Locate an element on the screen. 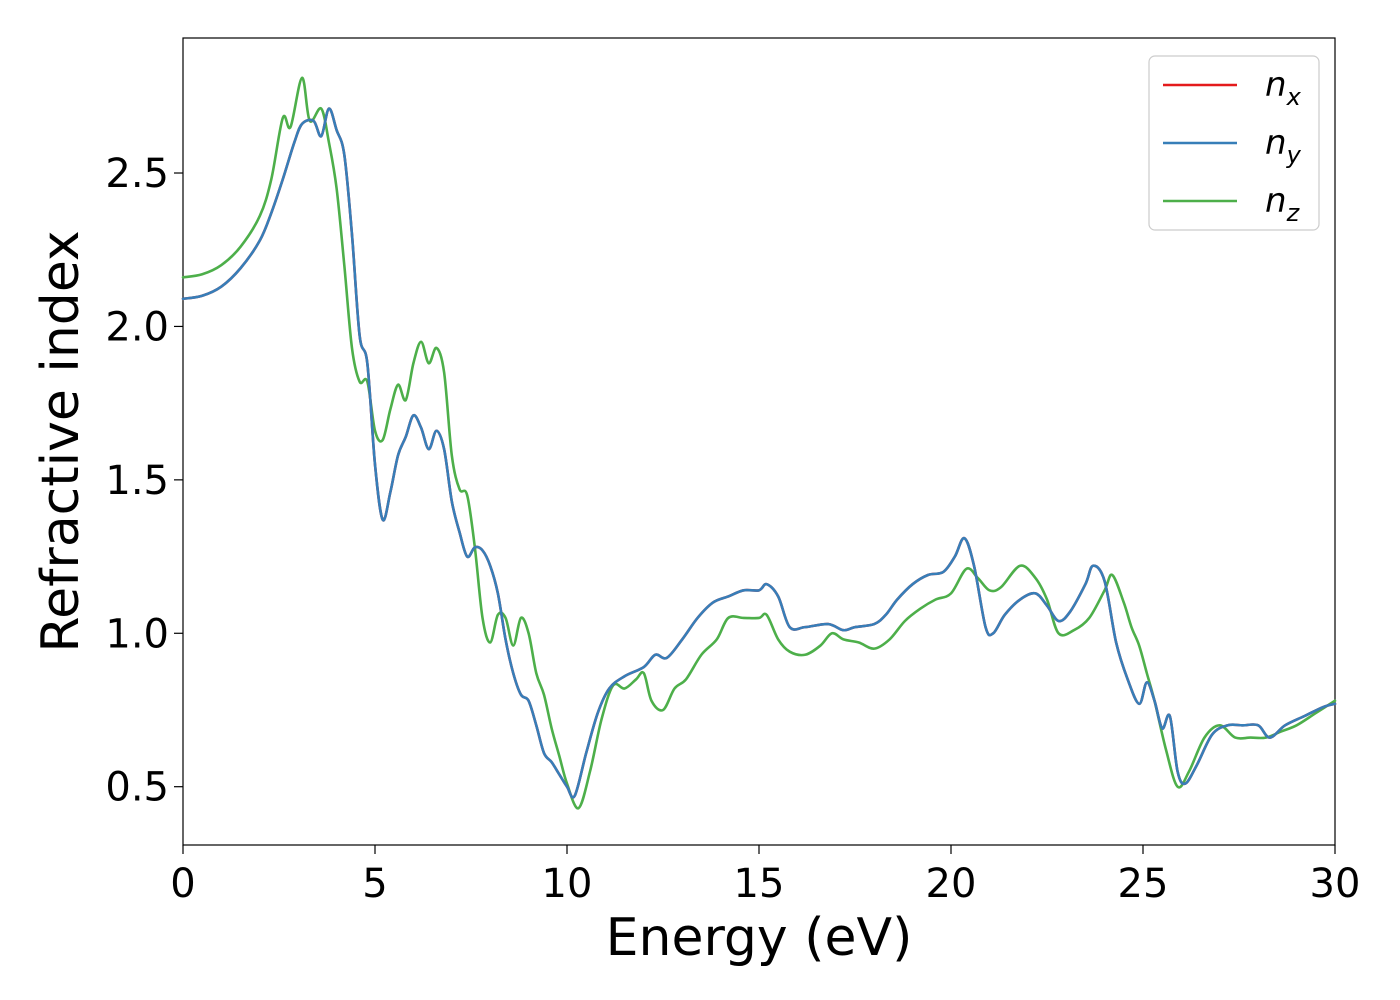 This screenshot has height=1000, width=1400. x-tick-label: 30 is located at coordinates (1335, 884).